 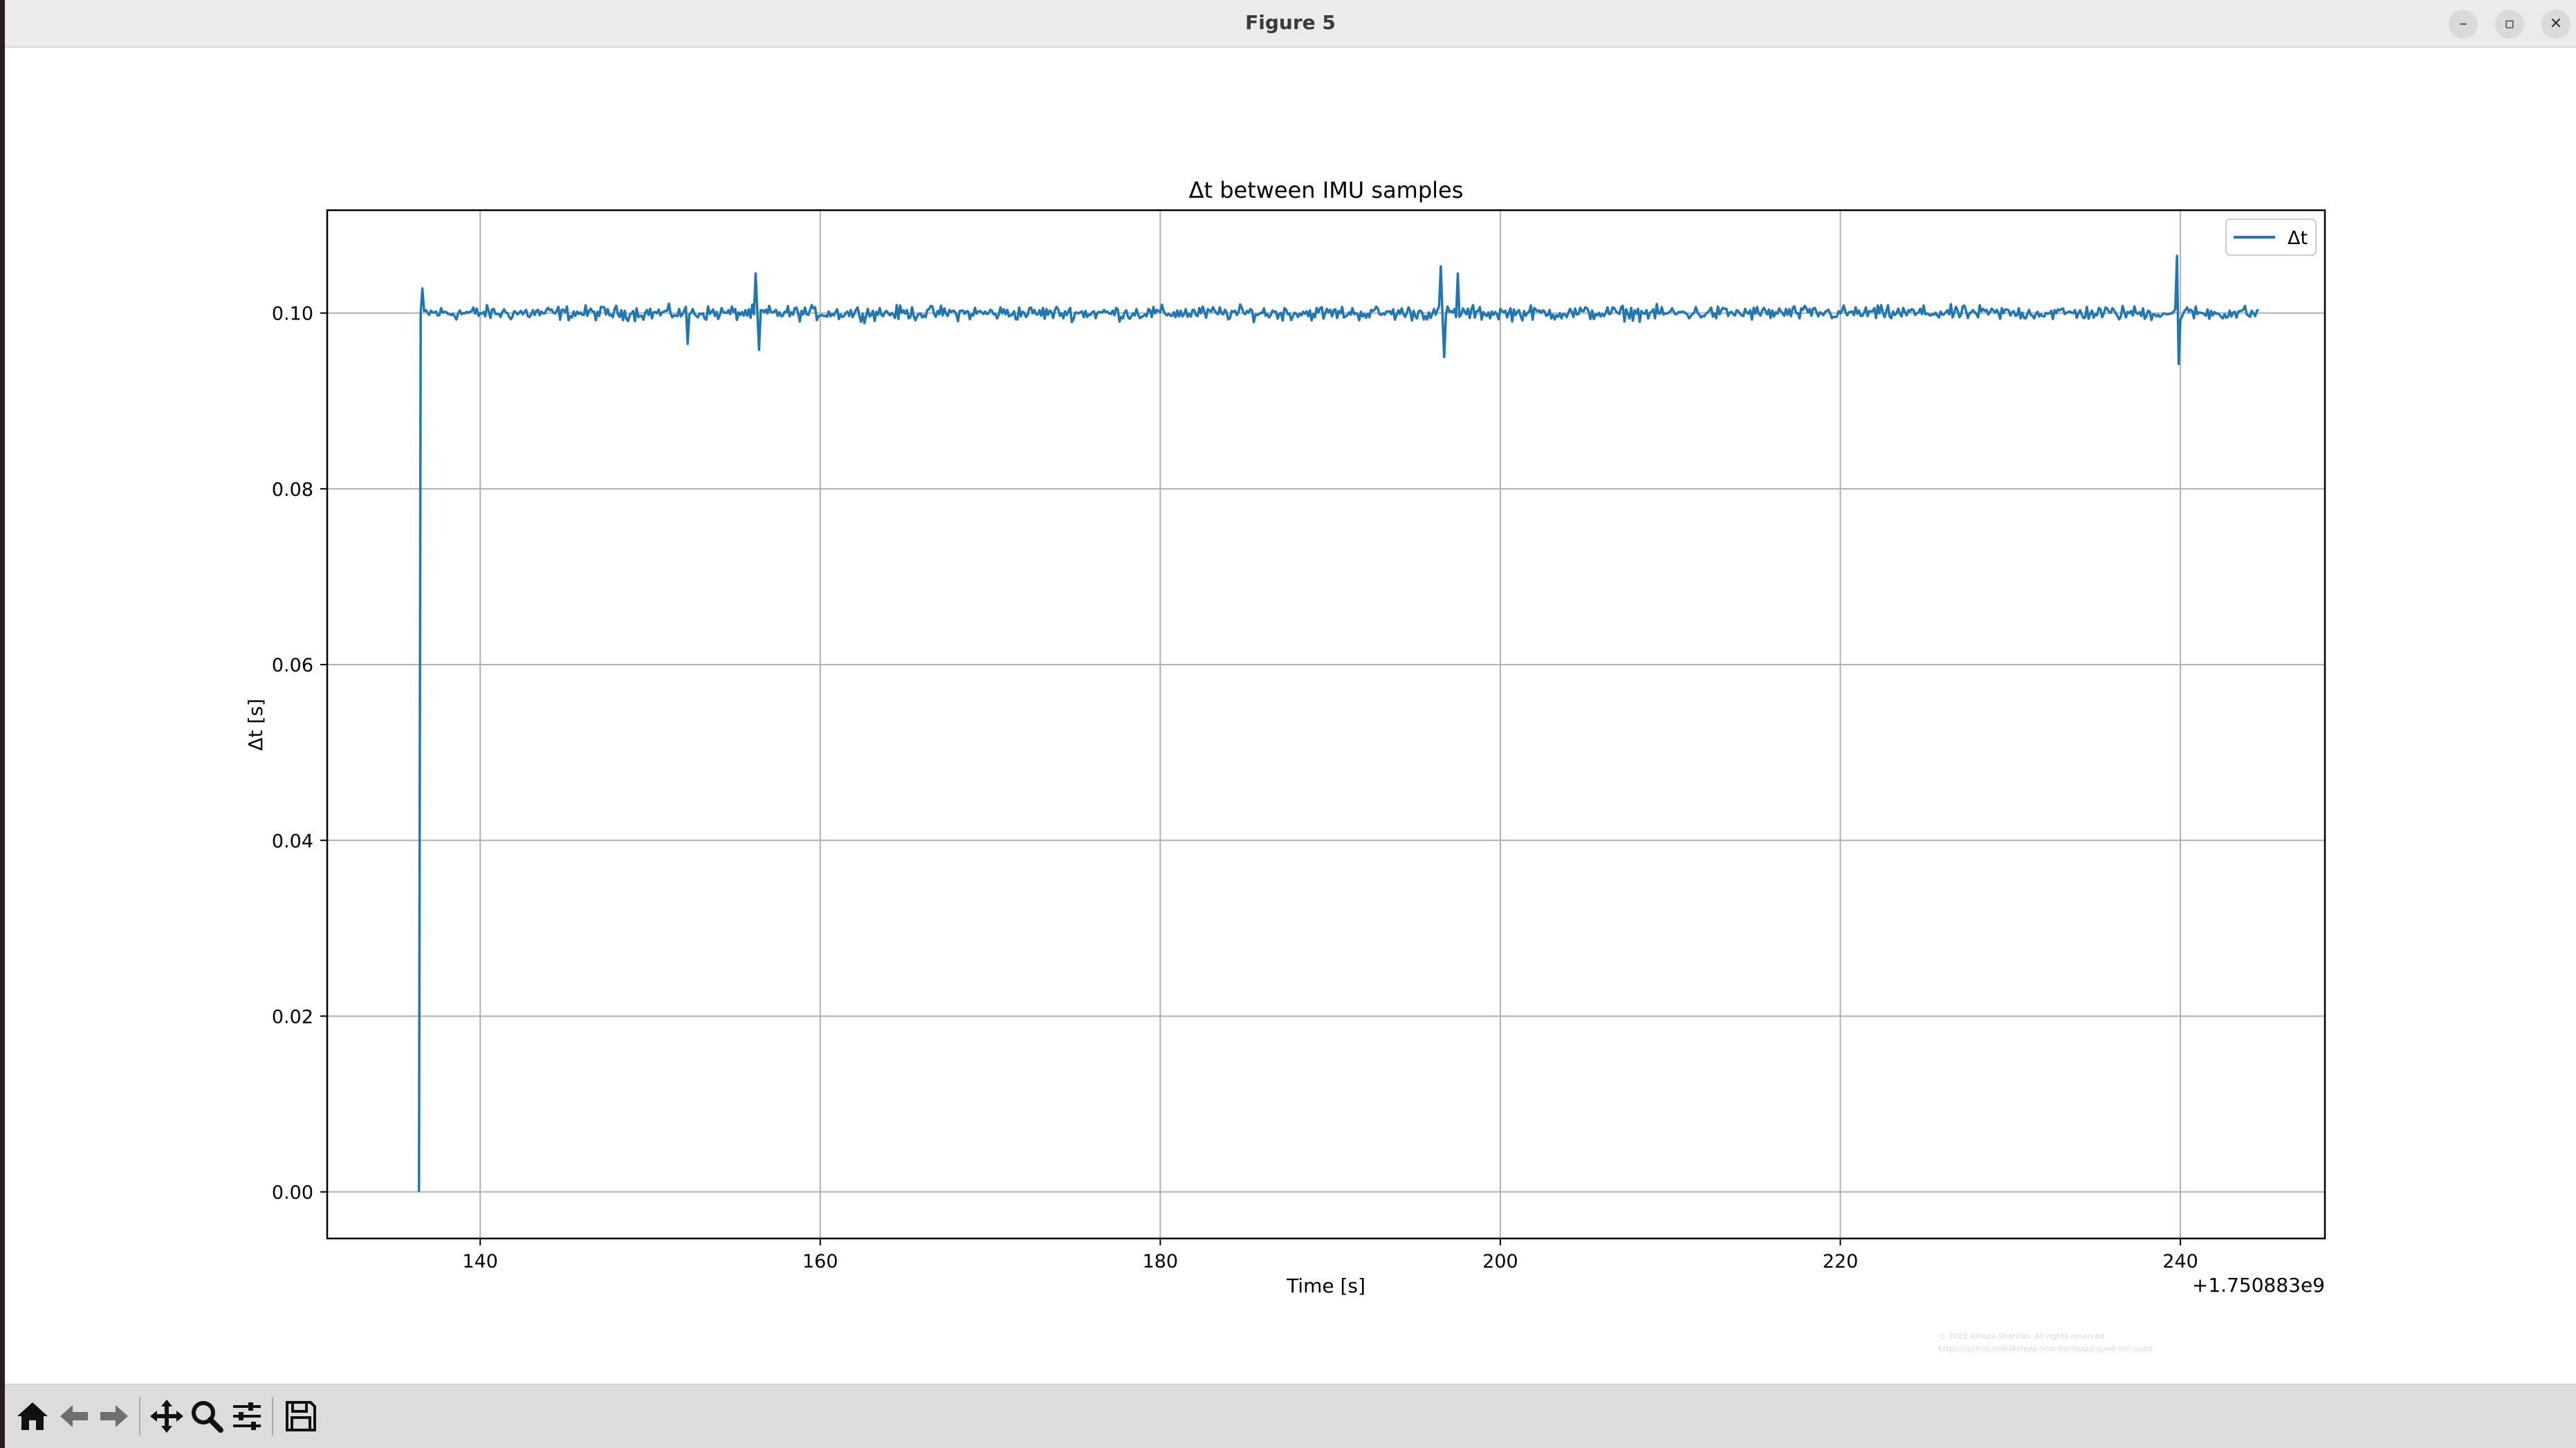 I want to click on chart-title: Δt between IMU samples, so click(x=1326, y=190).